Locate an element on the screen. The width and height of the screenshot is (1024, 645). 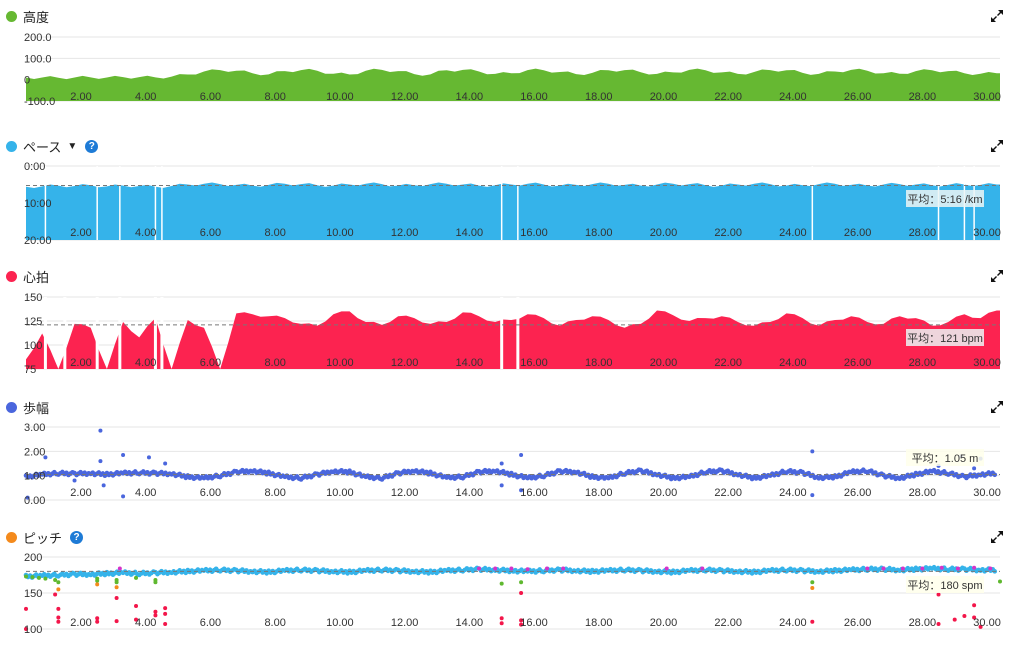
y-tick-label: 100 is located at coordinates (33, 346).